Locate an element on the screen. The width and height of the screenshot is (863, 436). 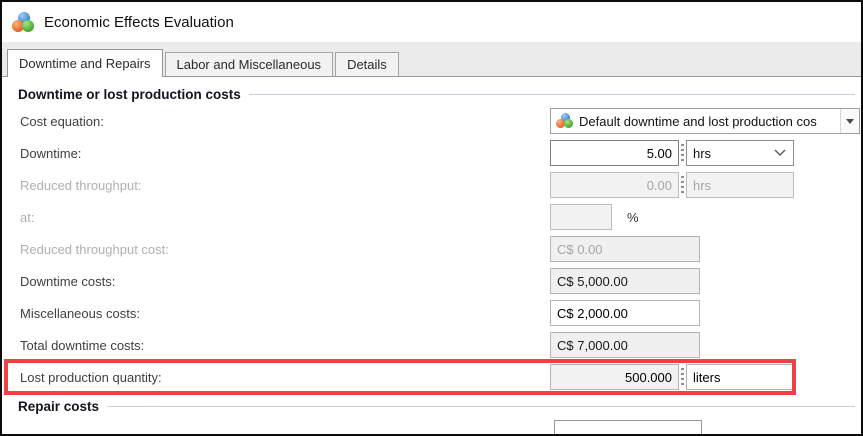
section-repair-costs: Repair costs is located at coordinates (431, 406).